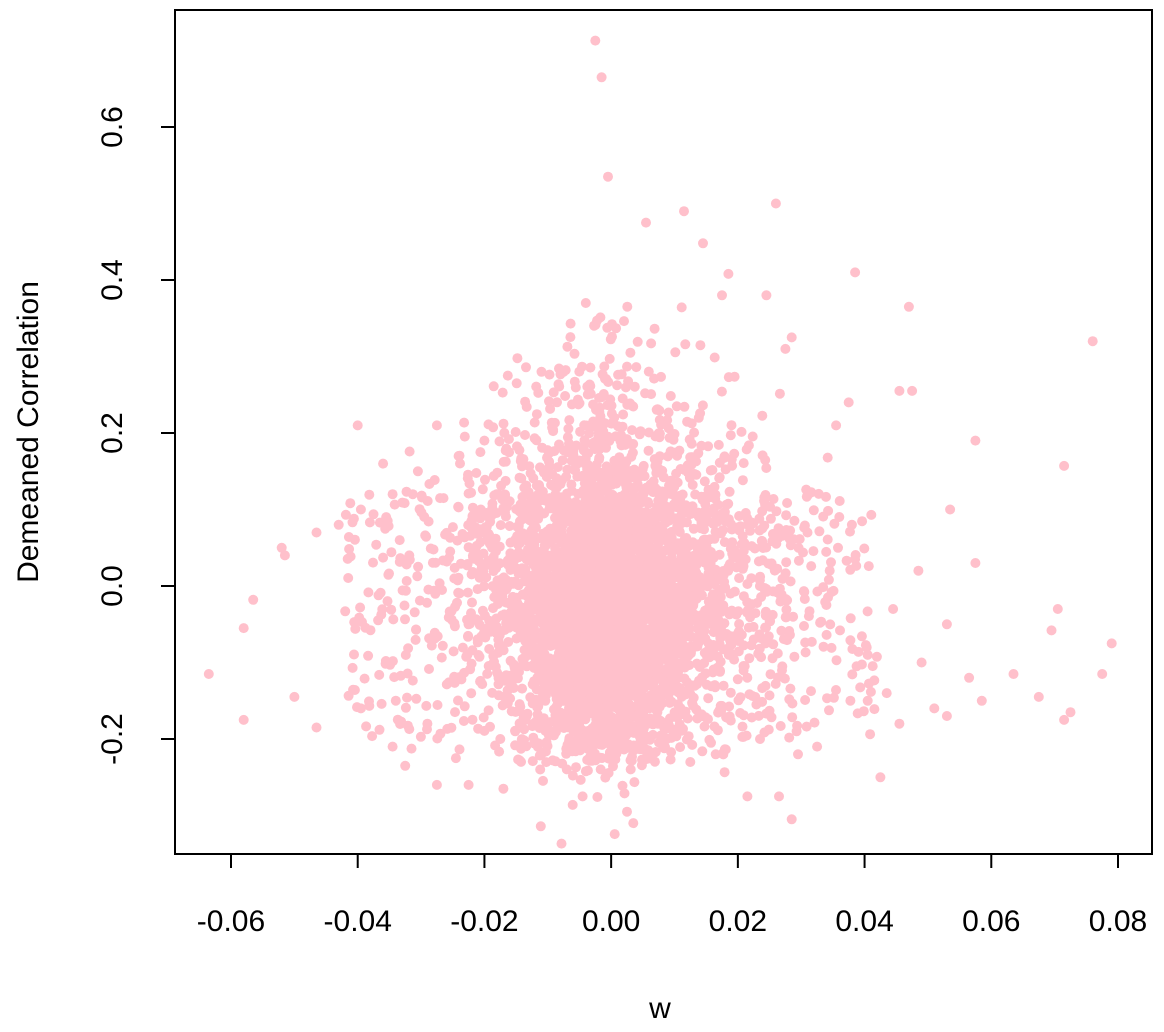 The height and width of the screenshot is (1032, 1164). Describe the element at coordinates (136, 435) in the screenshot. I see `y-axis: -0.20.00.20.40.6` at that location.